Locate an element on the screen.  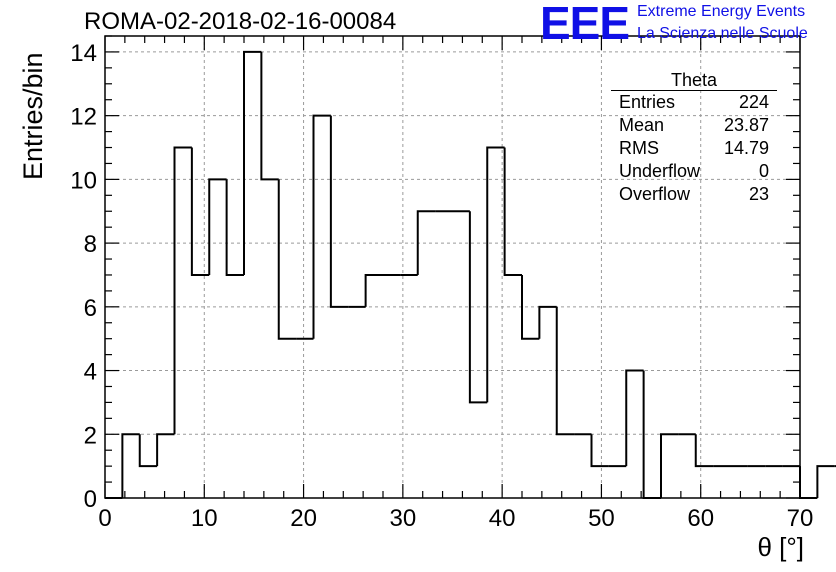
x-tick-label: 60 is located at coordinates (700, 518).